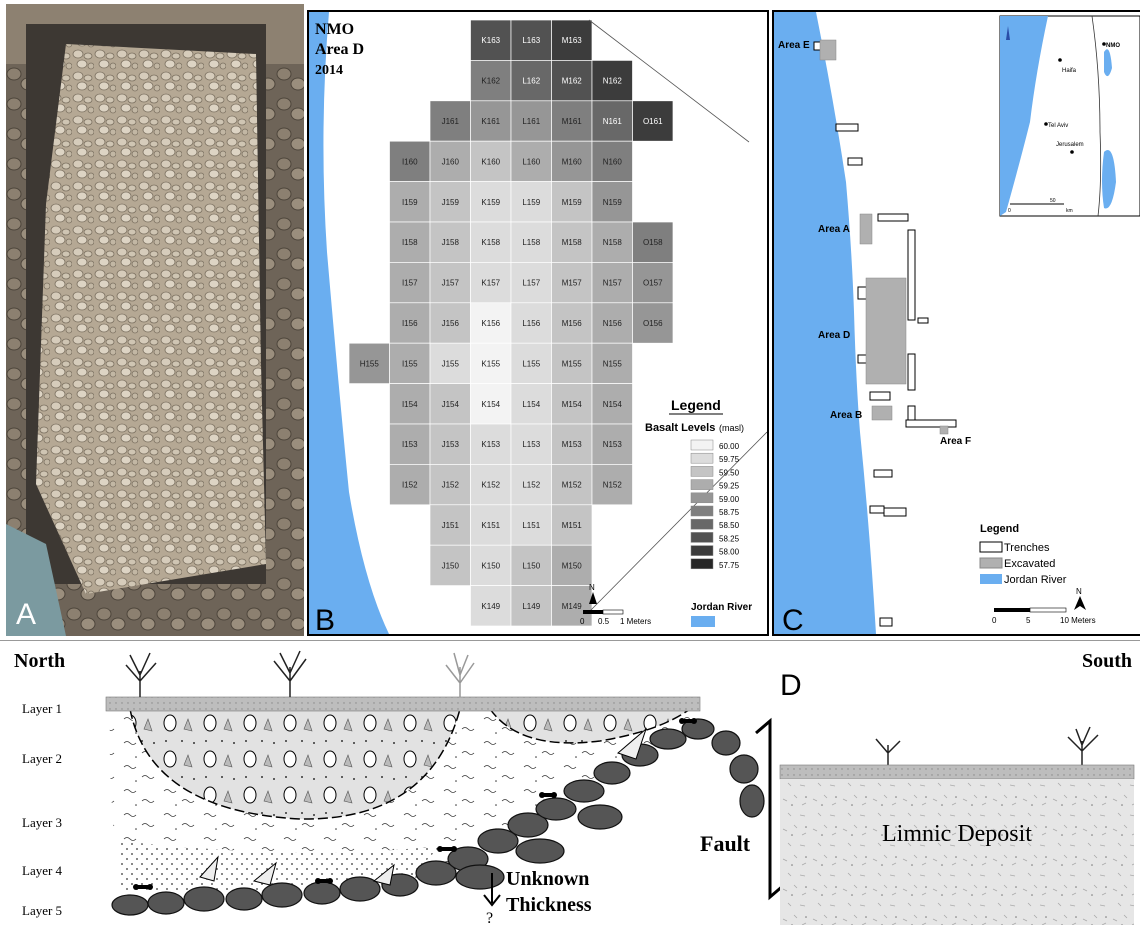  I want to click on basalt-legend-title: Legend, so click(696, 405).